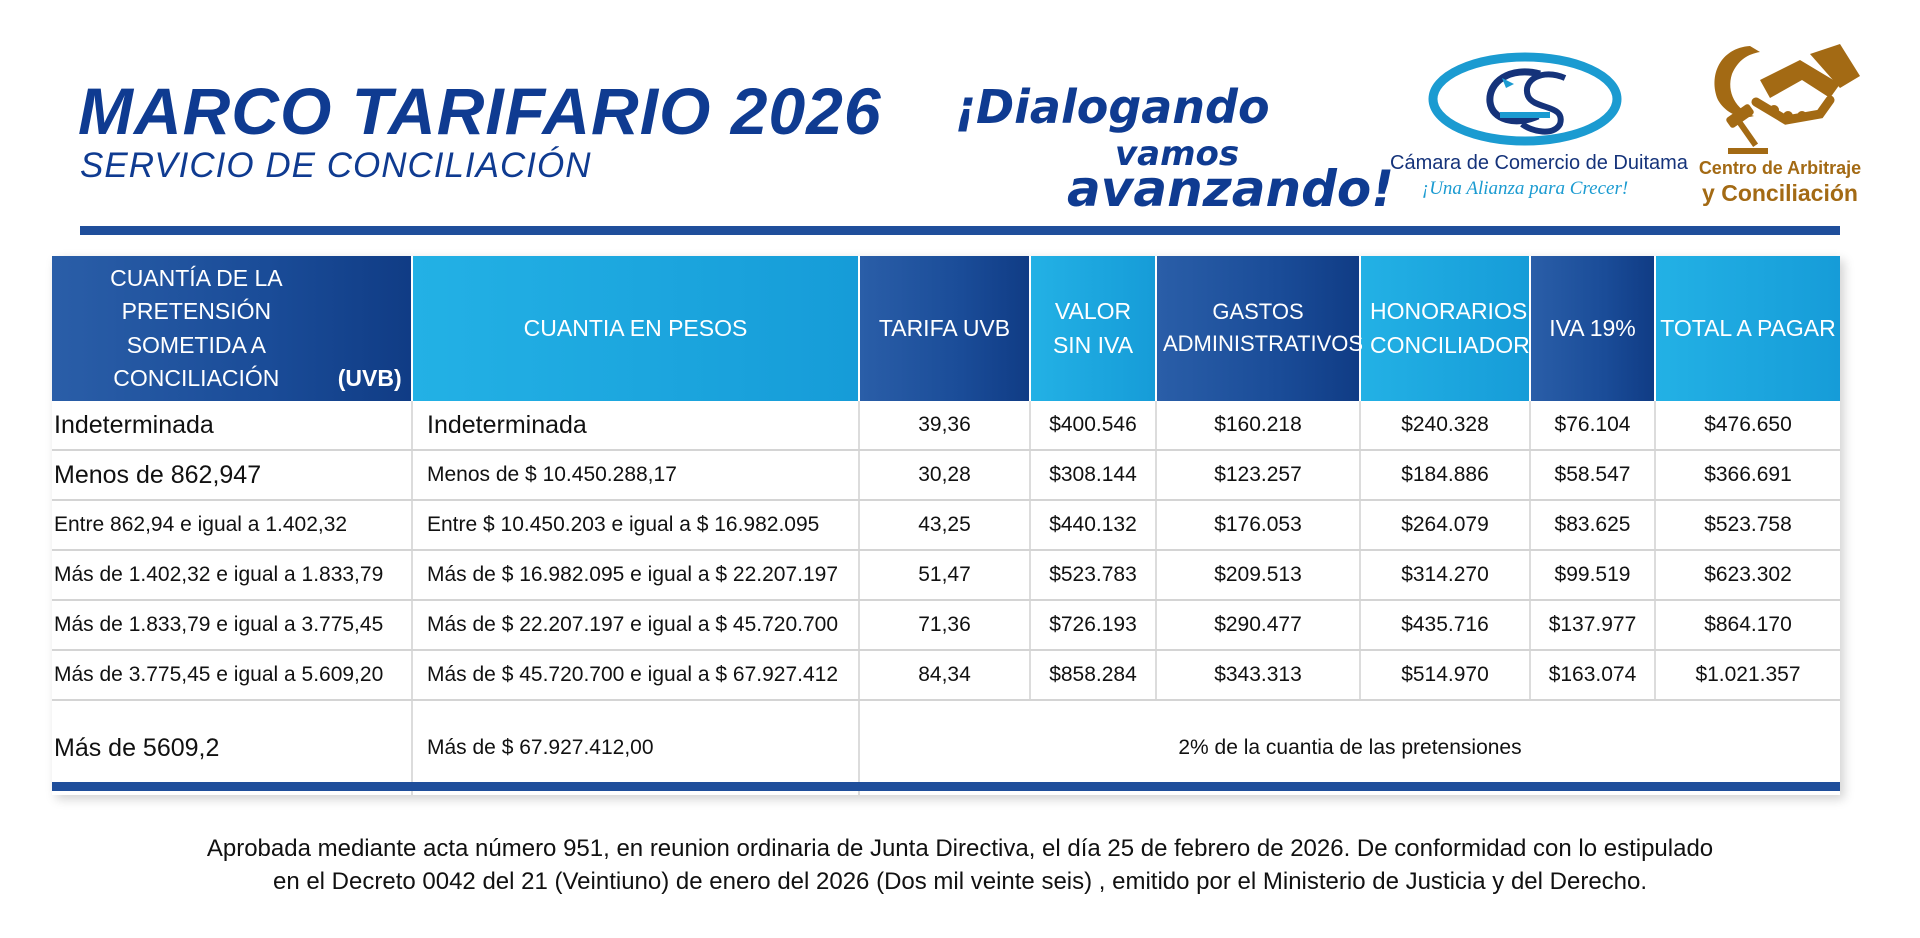  What do you see at coordinates (636, 747) in the screenshot?
I see `cell-pesos: Más de $ 67.927.412,00` at bounding box center [636, 747].